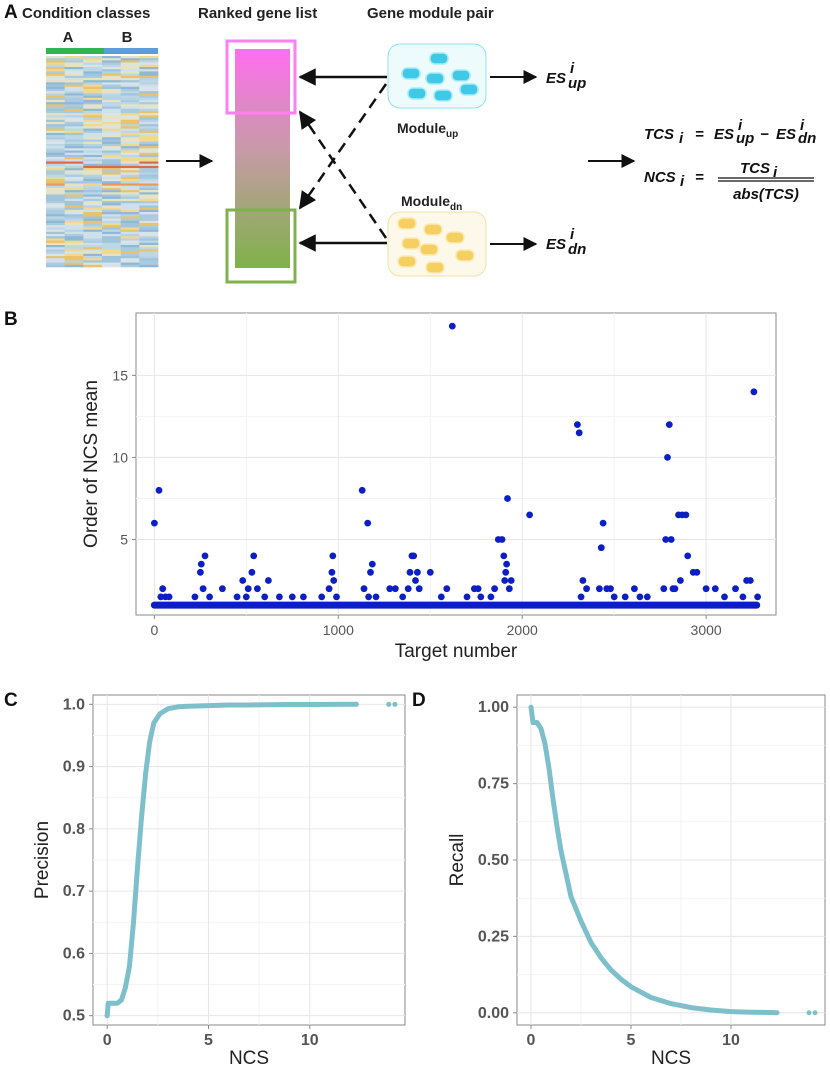 The height and width of the screenshot is (1074, 830). I want to click on module-up-label: Moduleup, so click(427, 130).